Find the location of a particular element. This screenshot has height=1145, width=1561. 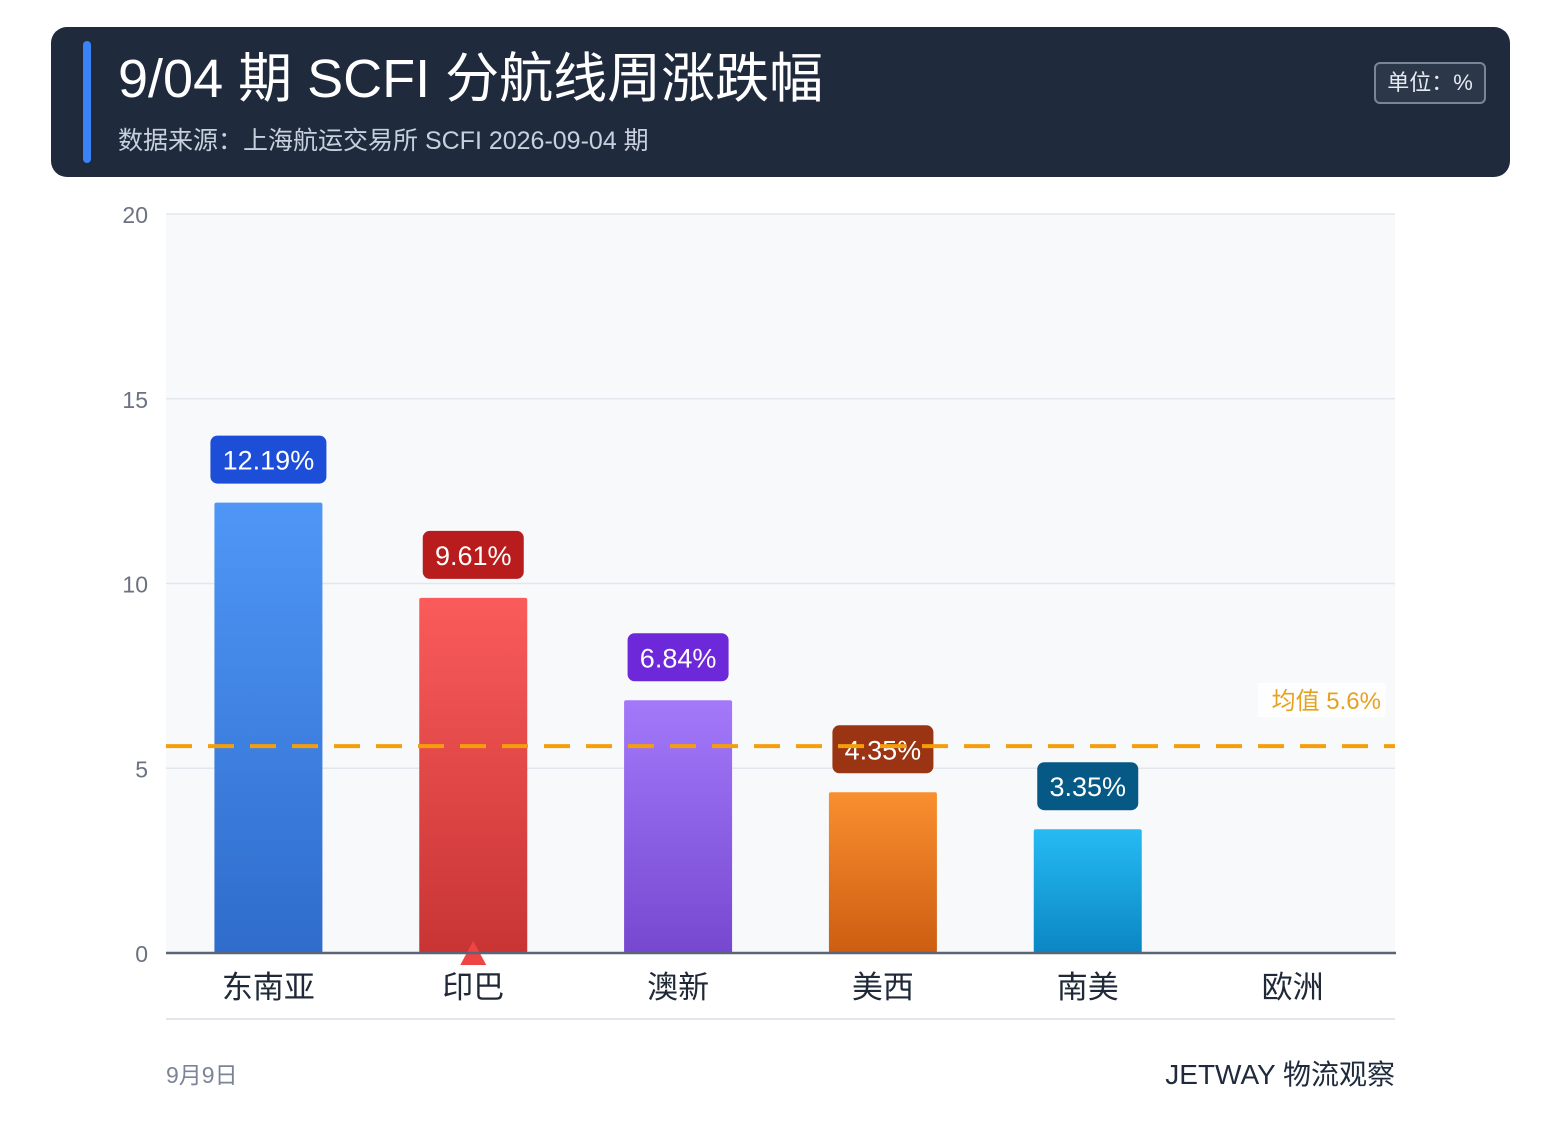

data-label: 6.84% is located at coordinates (678, 658).